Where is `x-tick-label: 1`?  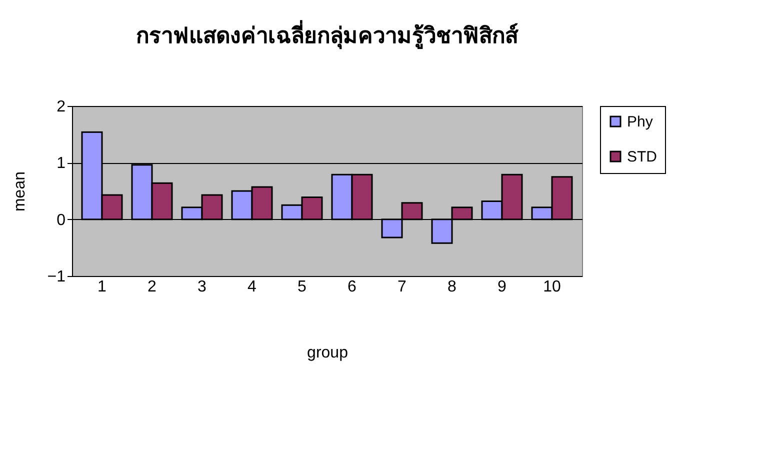 x-tick-label: 1 is located at coordinates (102, 287).